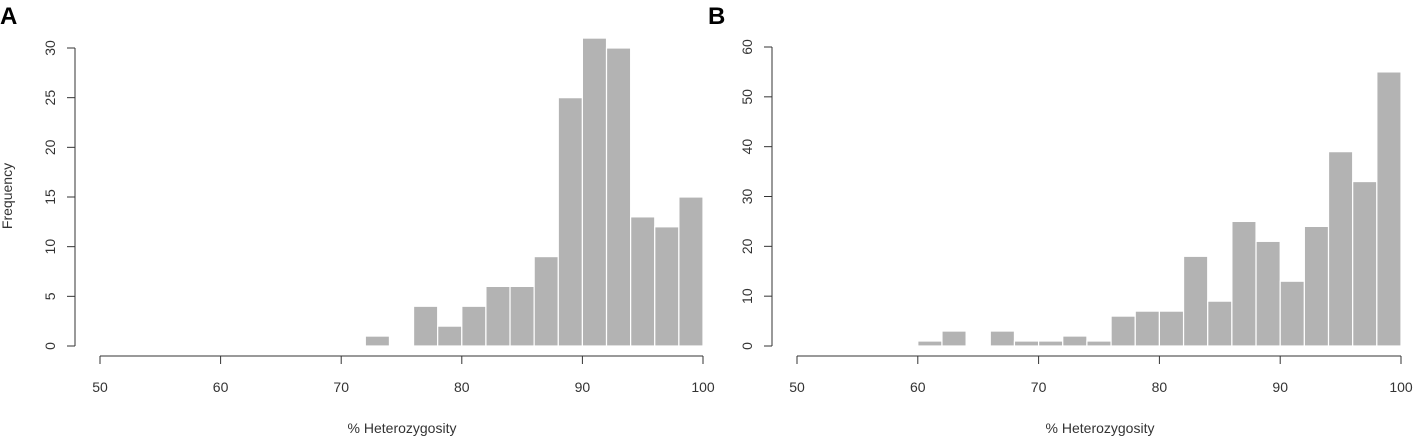 The image size is (1418, 439). Describe the element at coordinates (403, 375) in the screenshot. I see `panel-a-x-axis: 50 60 70 80 90 100` at that location.